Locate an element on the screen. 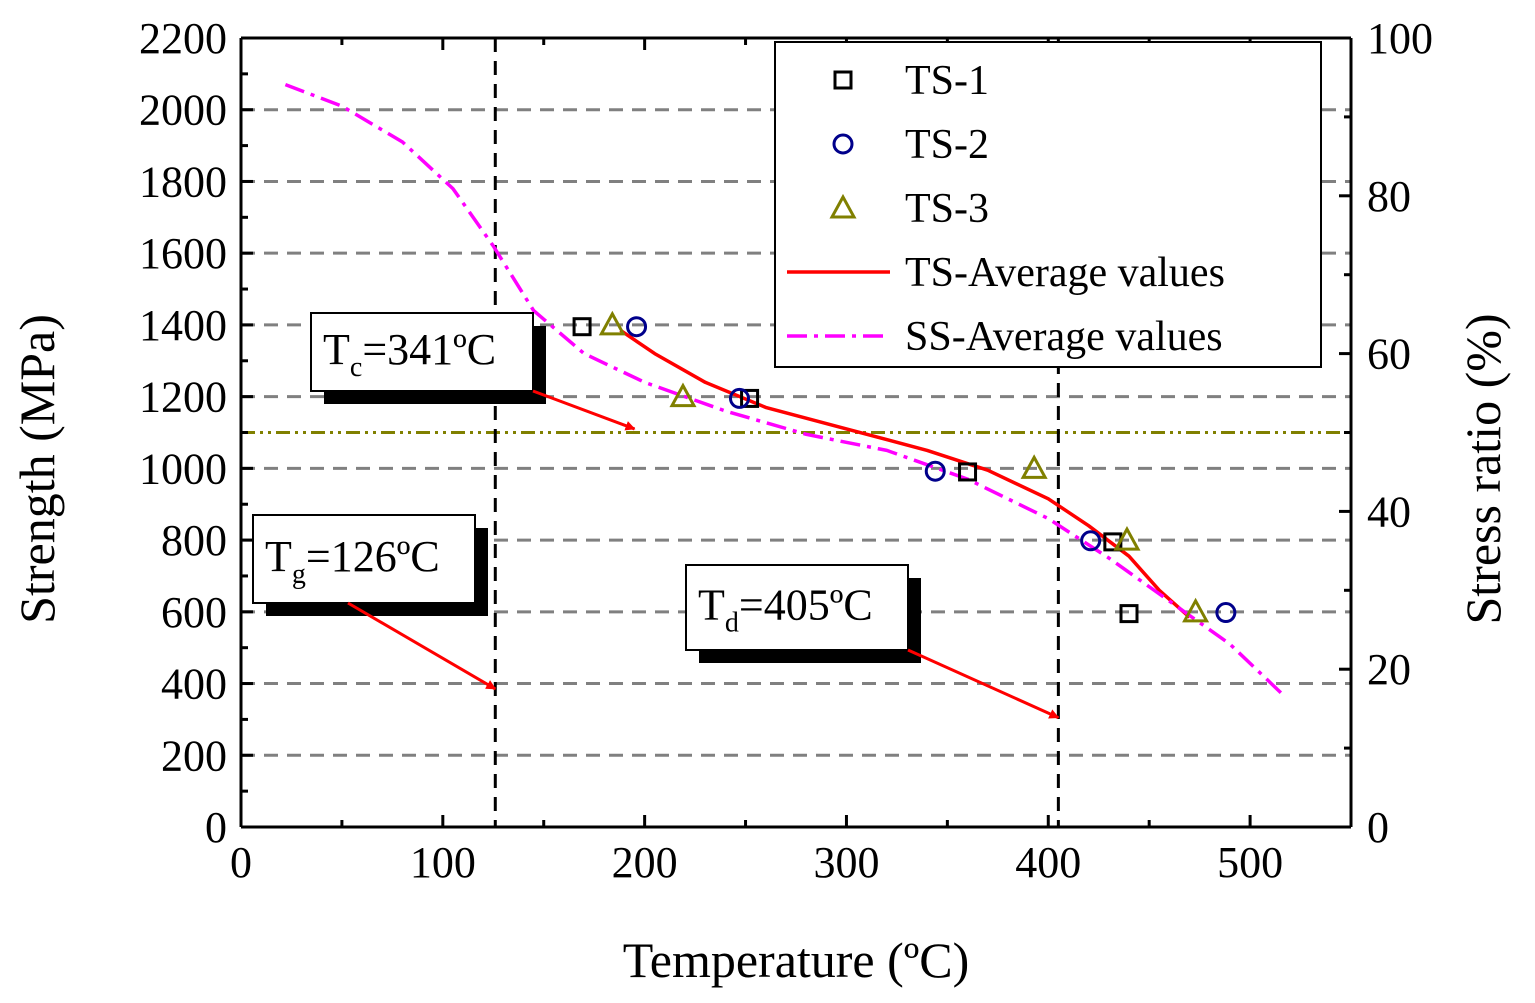  x-tick-label: 500 is located at coordinates (1250, 862).